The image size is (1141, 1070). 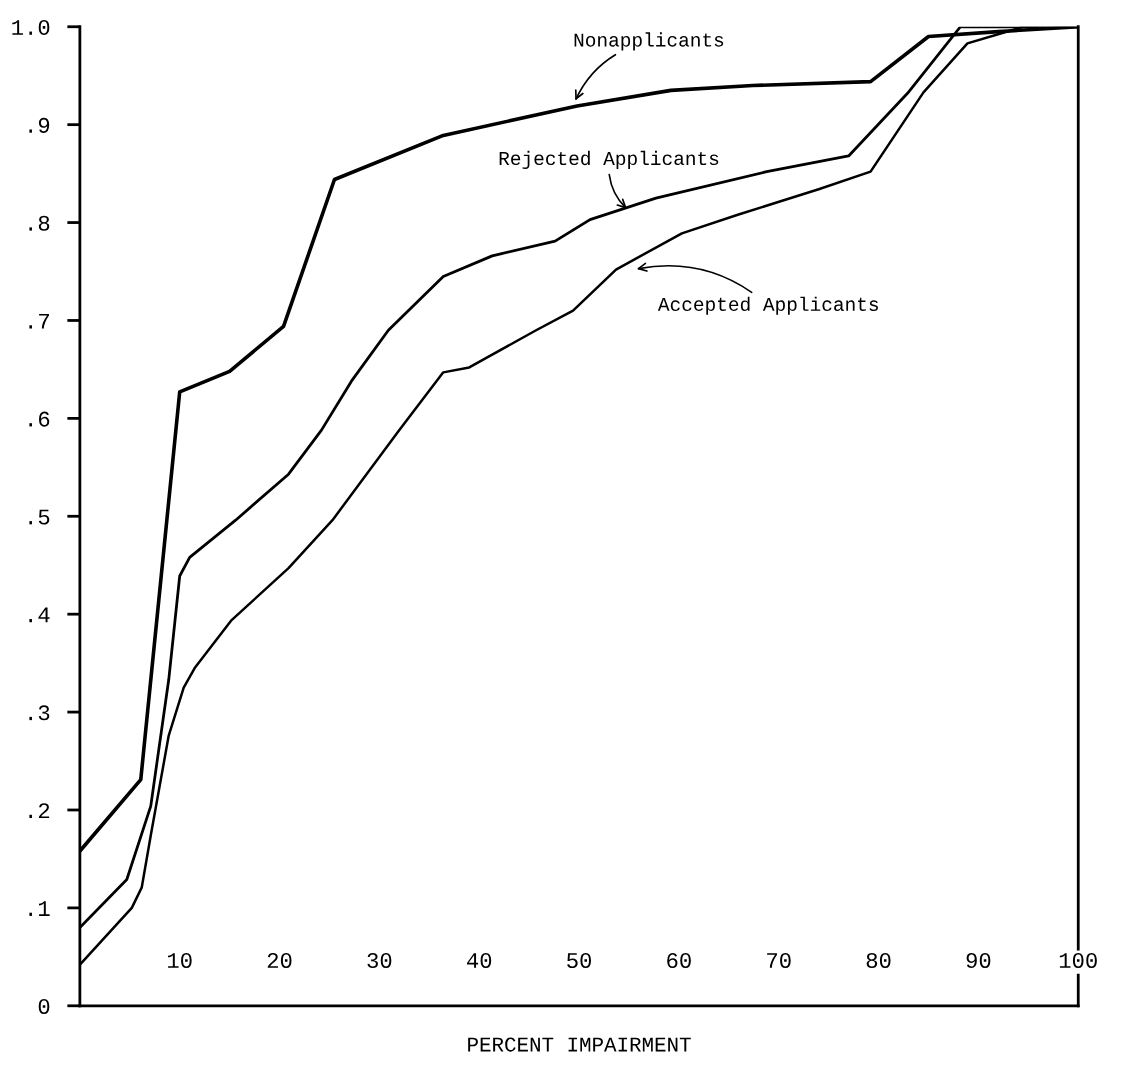 What do you see at coordinates (579, 960) in the screenshot?
I see `x-tick-label: 50` at bounding box center [579, 960].